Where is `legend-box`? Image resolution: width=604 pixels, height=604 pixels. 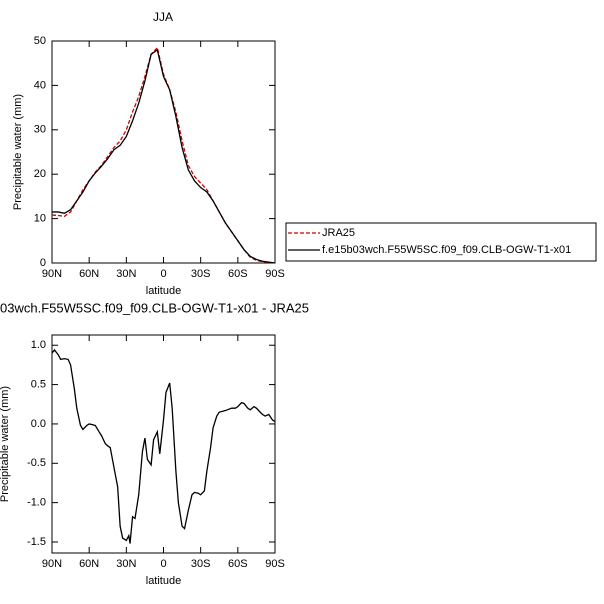 legend-box is located at coordinates (441, 242).